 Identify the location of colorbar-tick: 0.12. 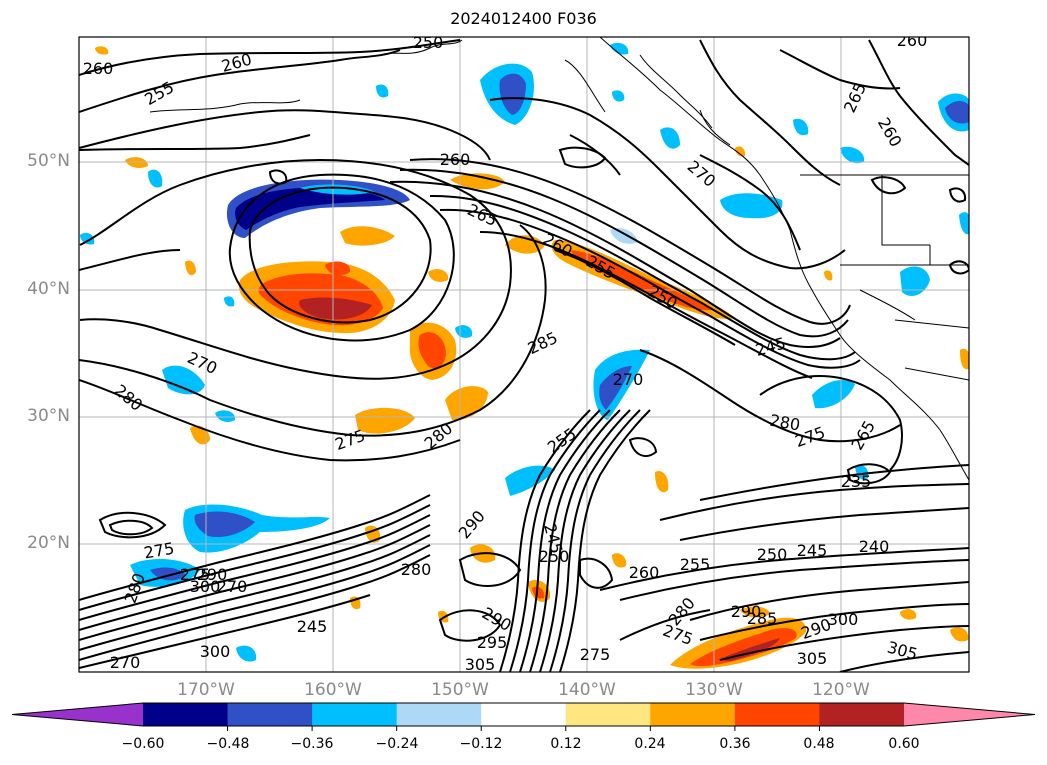
(566, 744).